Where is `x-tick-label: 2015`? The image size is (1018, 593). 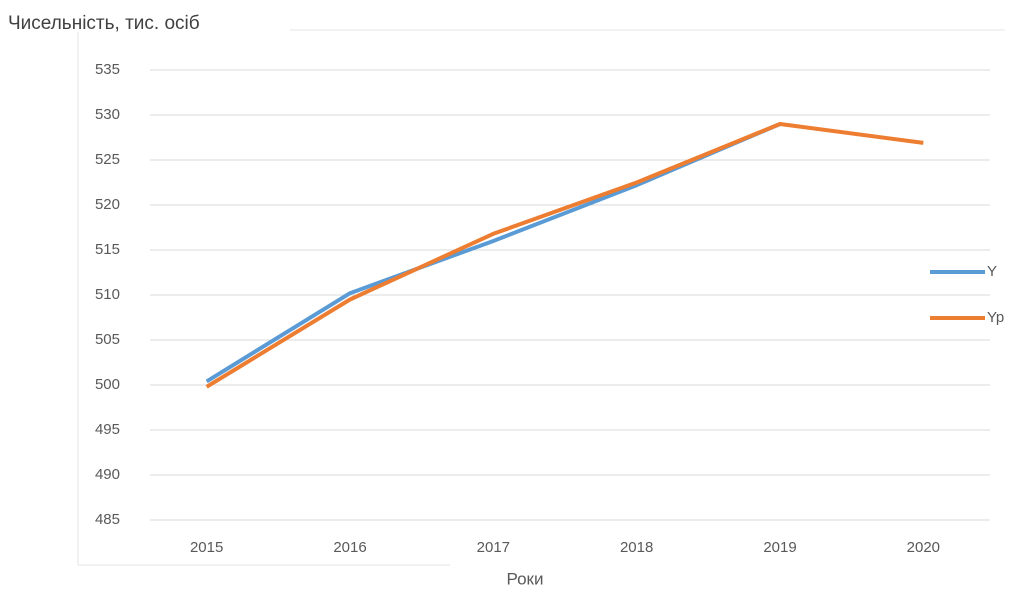 x-tick-label: 2015 is located at coordinates (206, 547).